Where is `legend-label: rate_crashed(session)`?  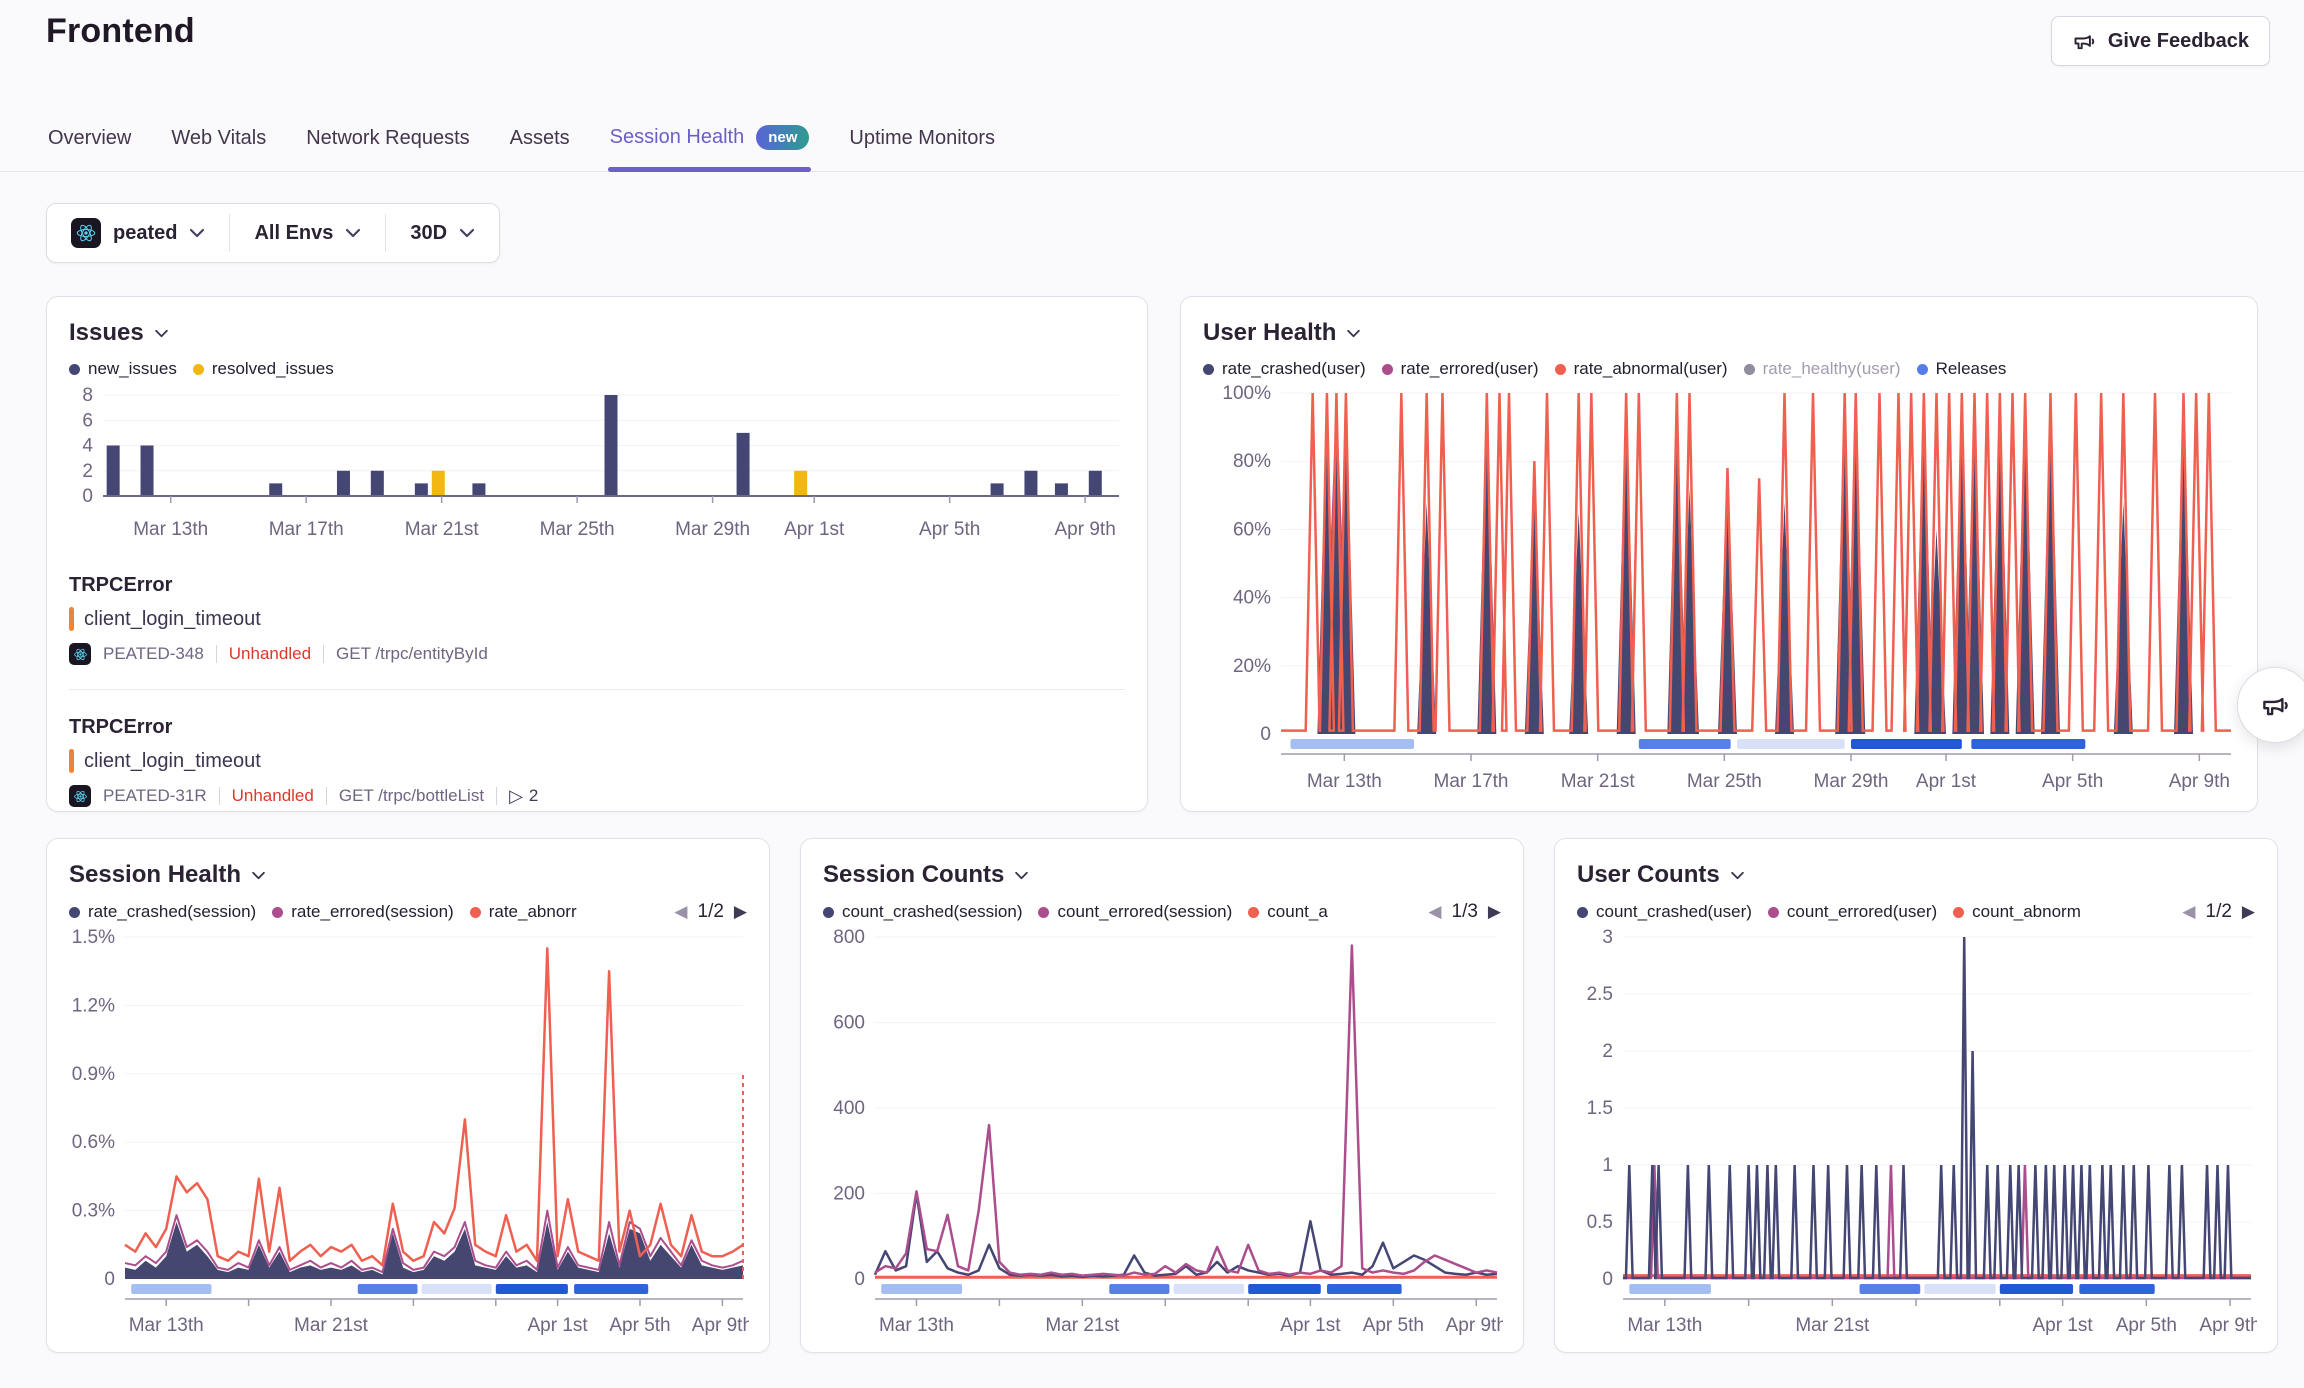
legend-label: rate_crashed(session) is located at coordinates (172, 911).